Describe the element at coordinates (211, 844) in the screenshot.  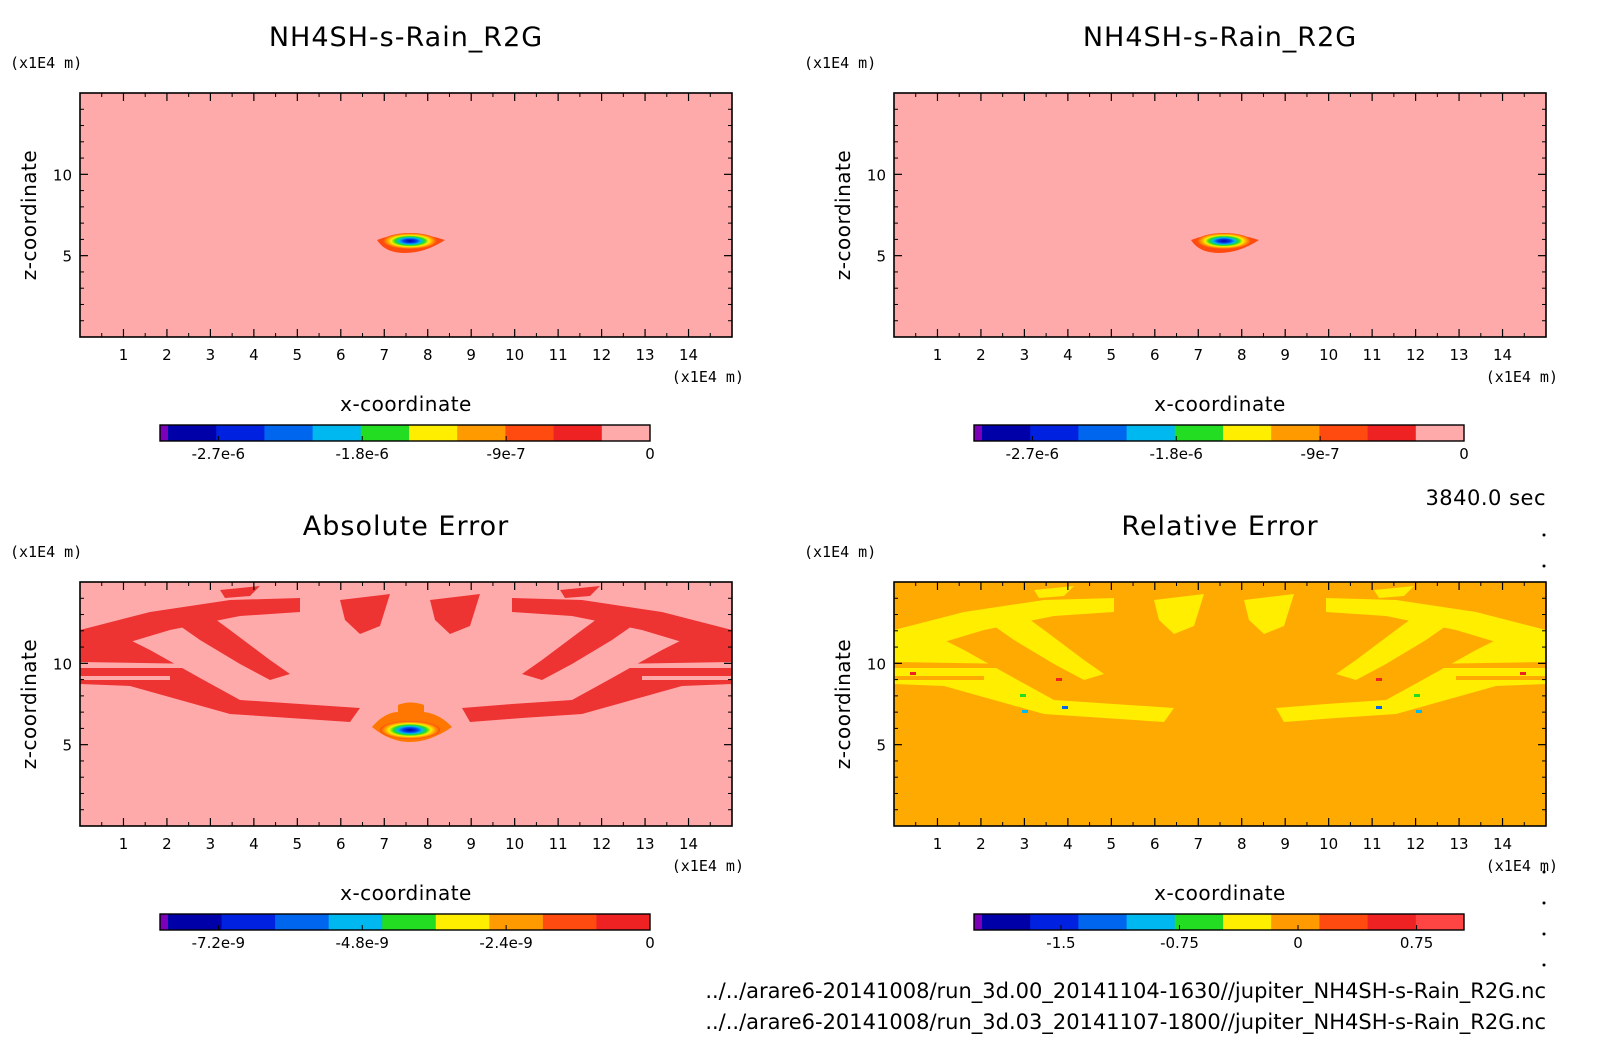
I see `x-tick-label: 3` at that location.